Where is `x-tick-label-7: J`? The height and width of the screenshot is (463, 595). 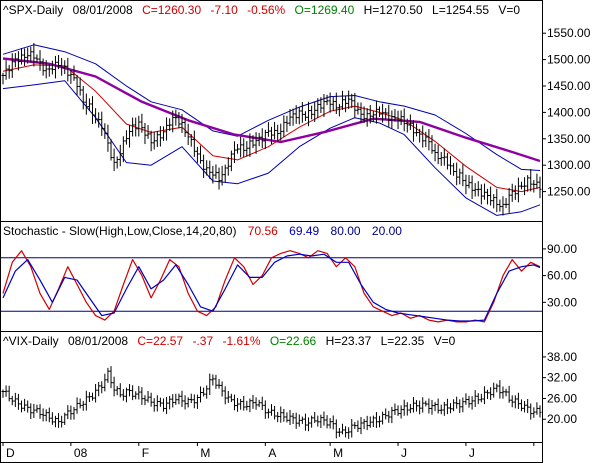 x-tick-label-7: J is located at coordinates (472, 453).